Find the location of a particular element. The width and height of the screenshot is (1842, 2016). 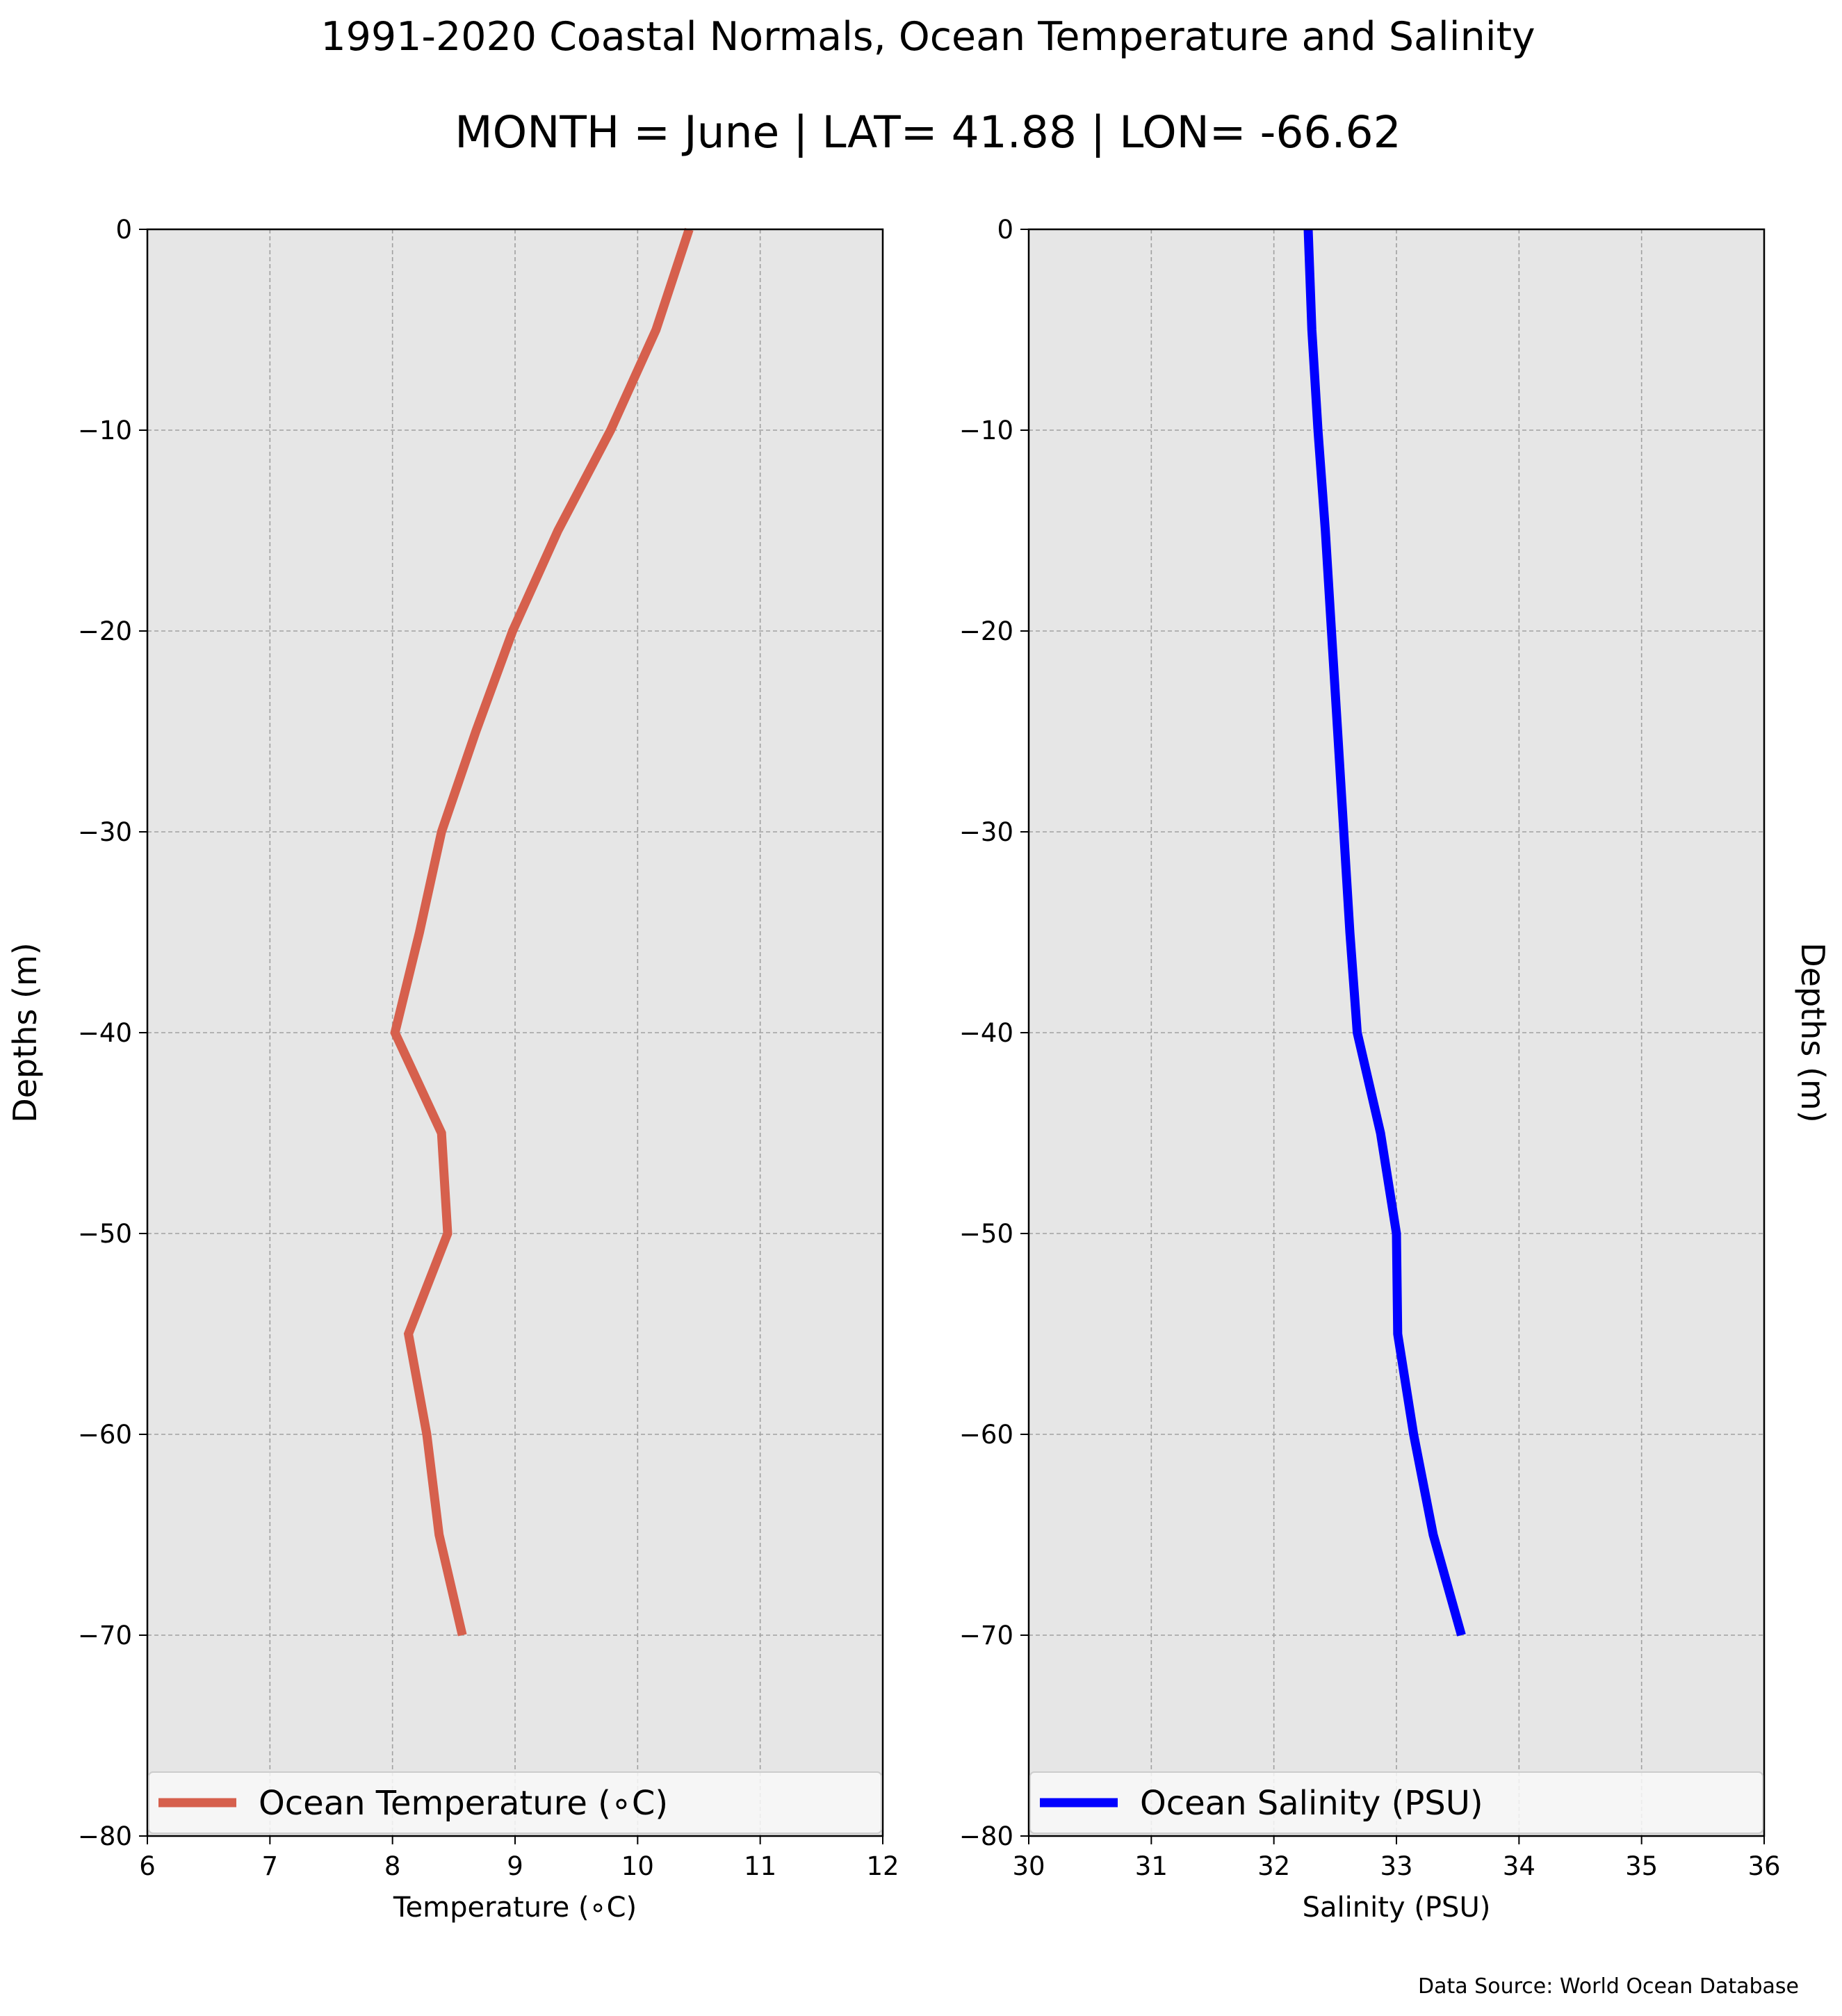

x-tick-label: 33 is located at coordinates (1396, 1866).